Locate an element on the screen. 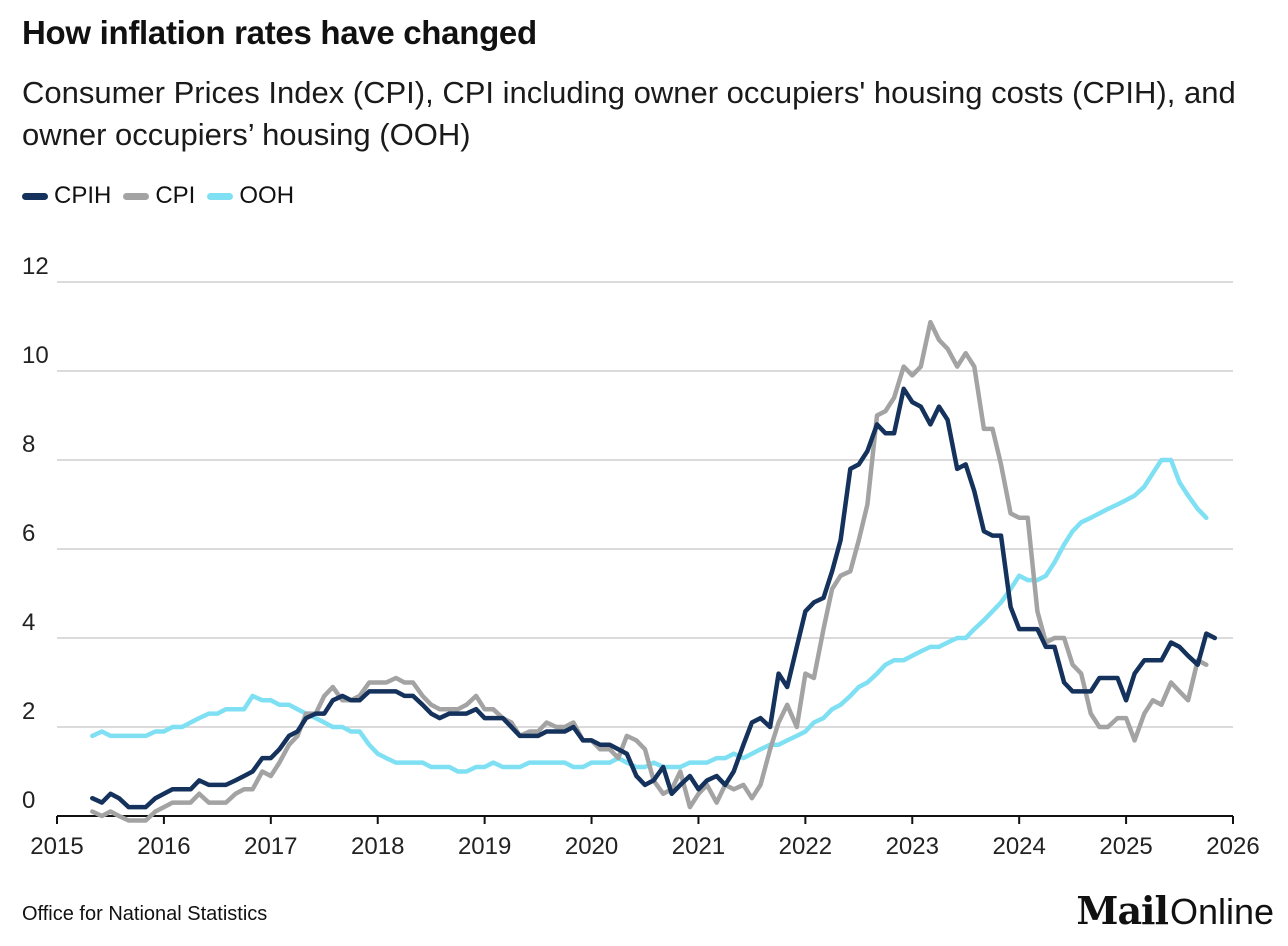 The height and width of the screenshot is (946, 1288). y-tick-label-8: 8 is located at coordinates (28, 444).